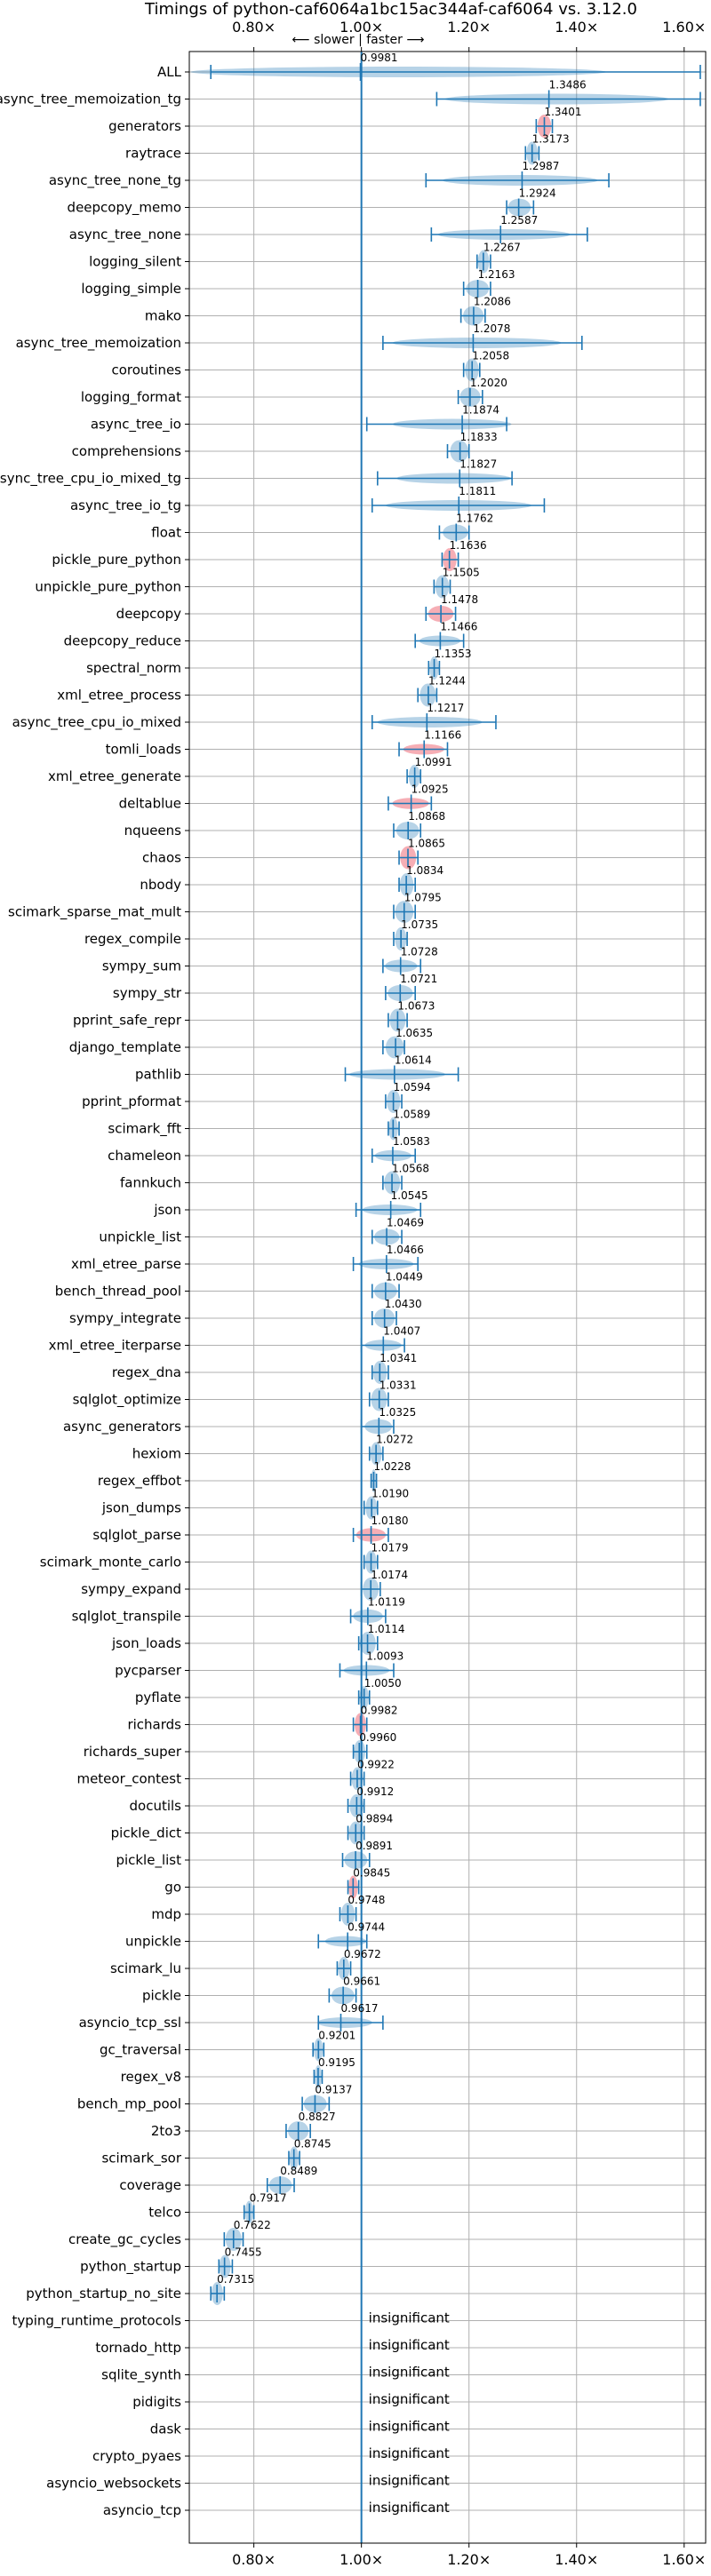 The height and width of the screenshot is (2576, 711). I want to click on benchmark-label: pidigits, so click(156, 2402).